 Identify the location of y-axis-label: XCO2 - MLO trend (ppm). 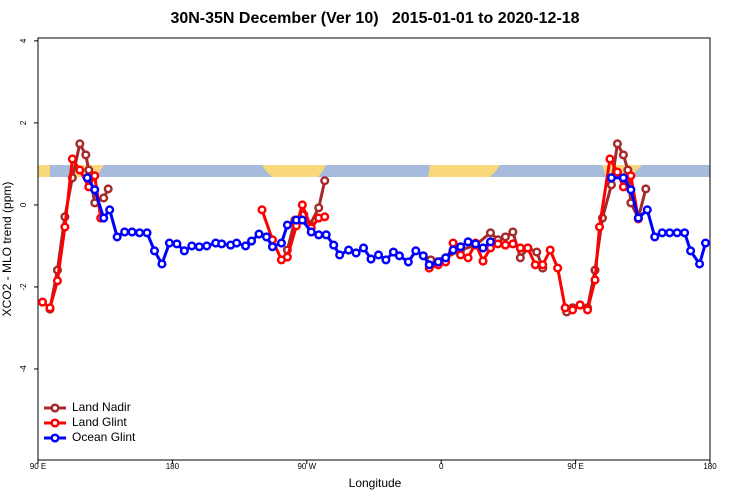
(7, 249).